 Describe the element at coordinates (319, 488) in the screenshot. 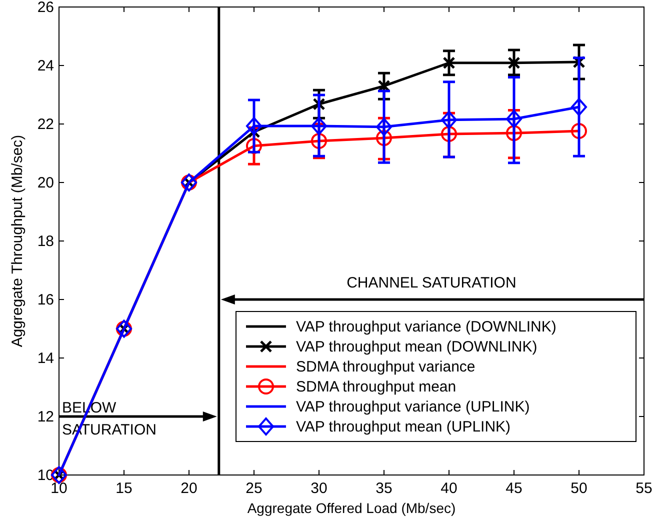

I see `x-tick-label: 30` at that location.